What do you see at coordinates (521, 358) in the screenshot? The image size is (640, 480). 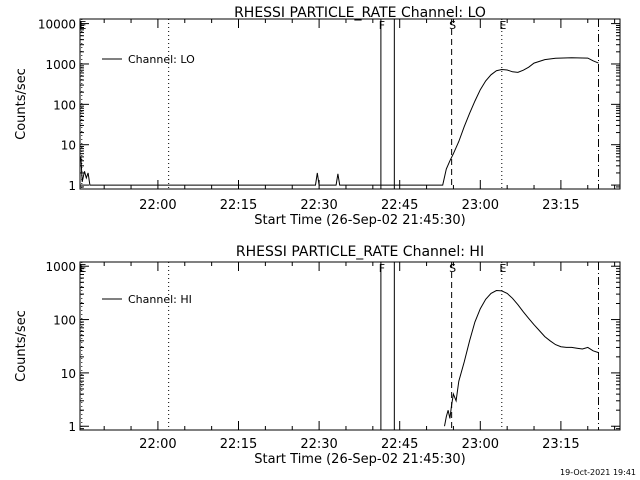 I see `series-line` at bounding box center [521, 358].